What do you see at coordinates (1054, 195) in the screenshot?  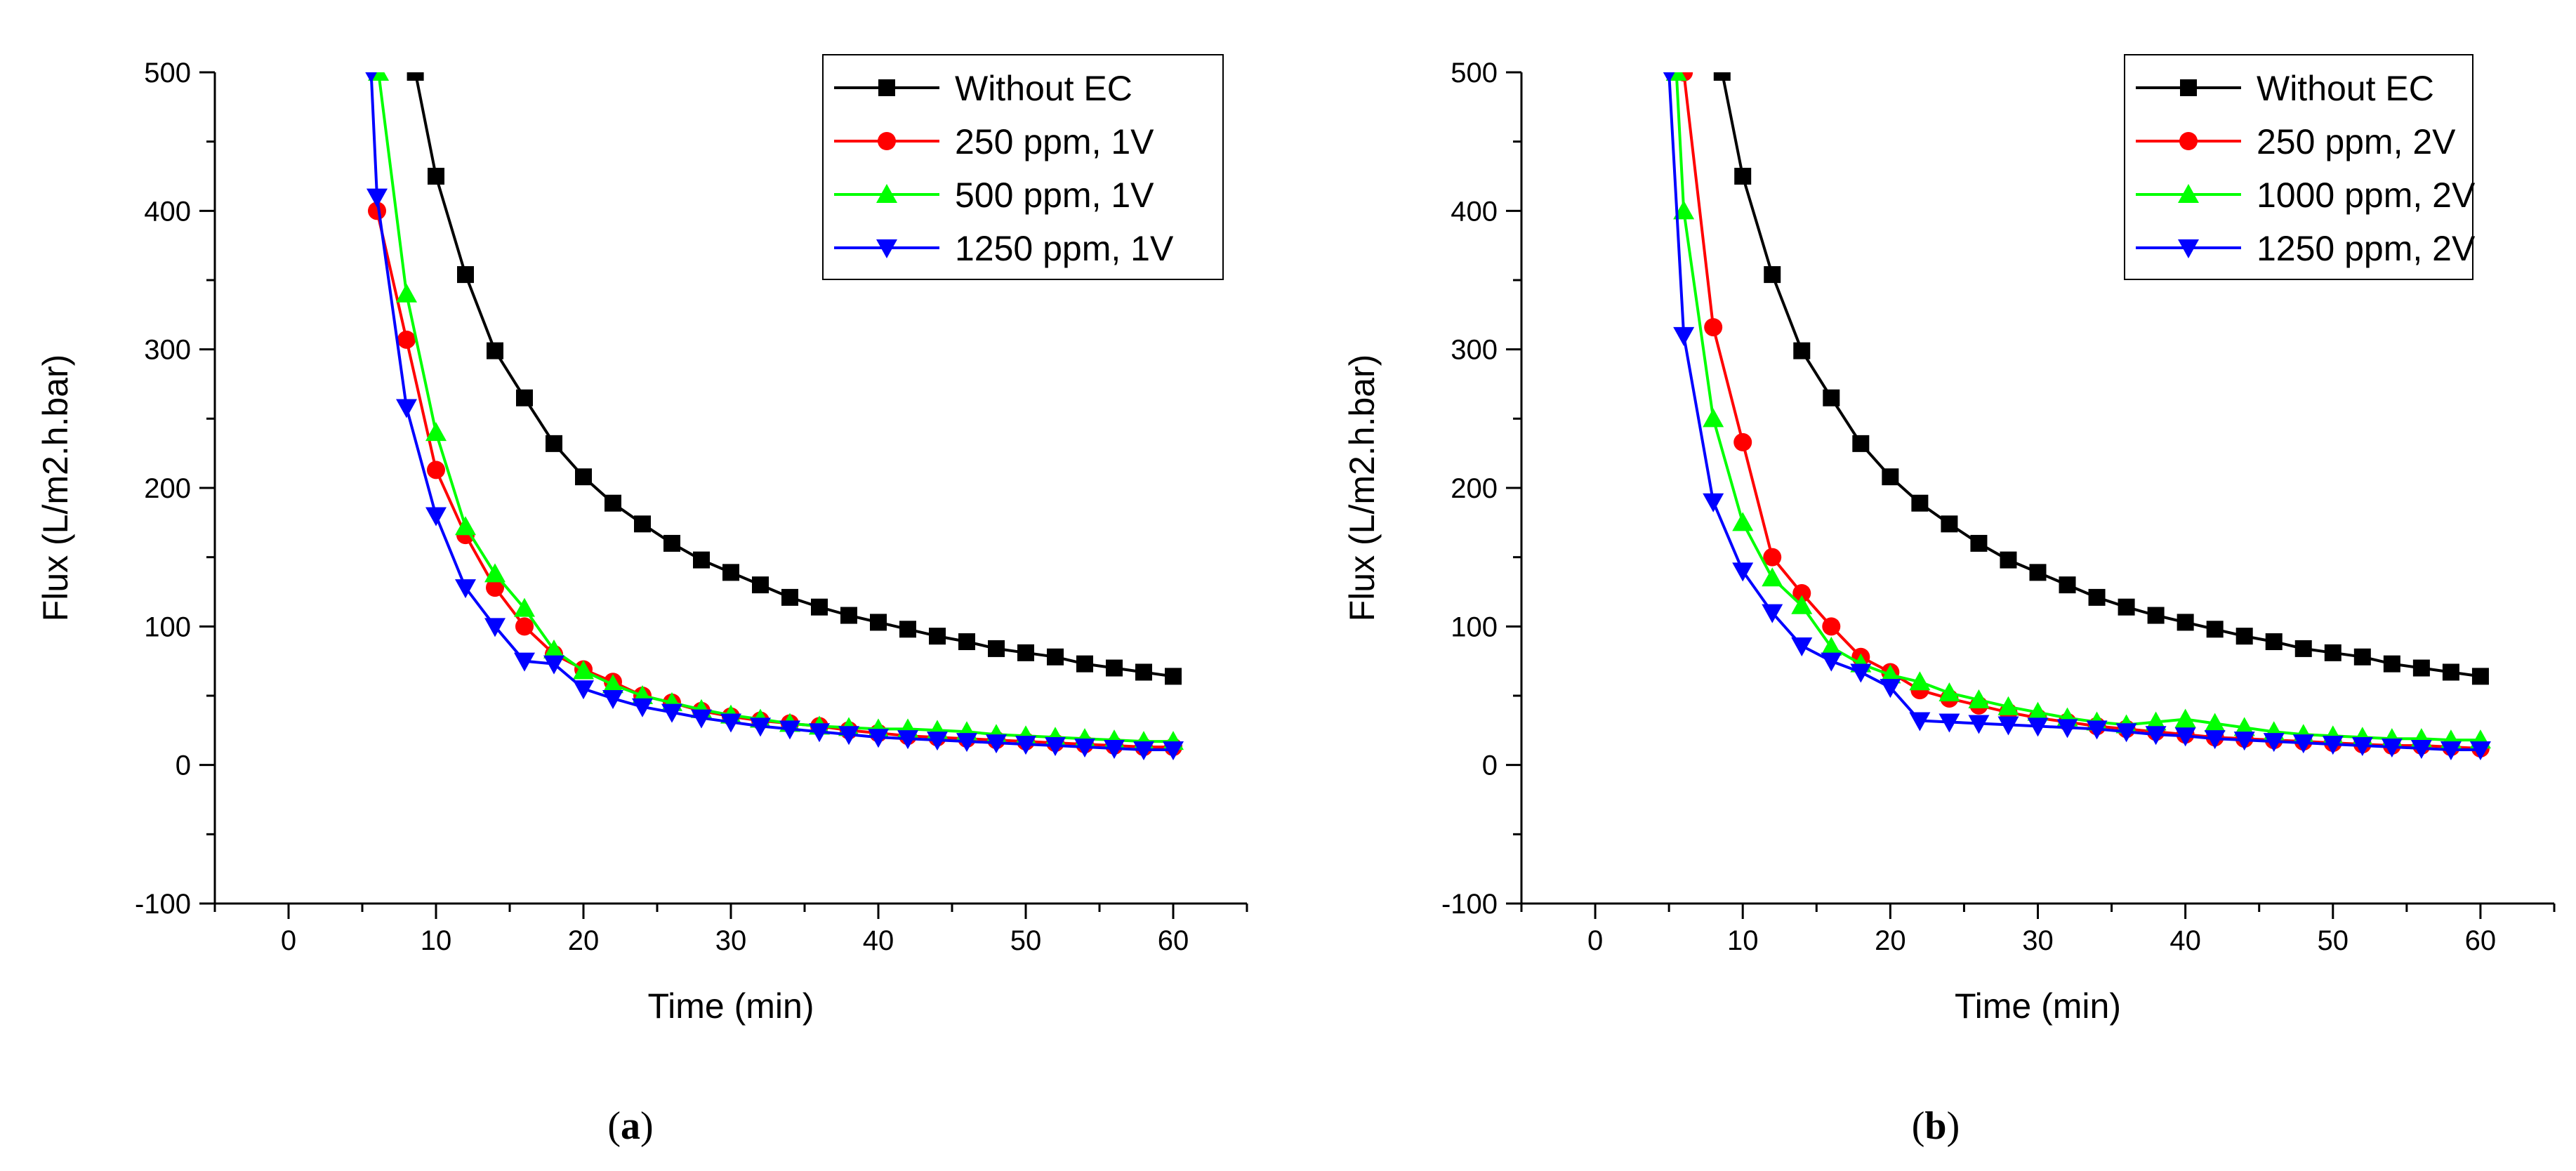 I see `legend-label: 500 ppm, 1V` at bounding box center [1054, 195].